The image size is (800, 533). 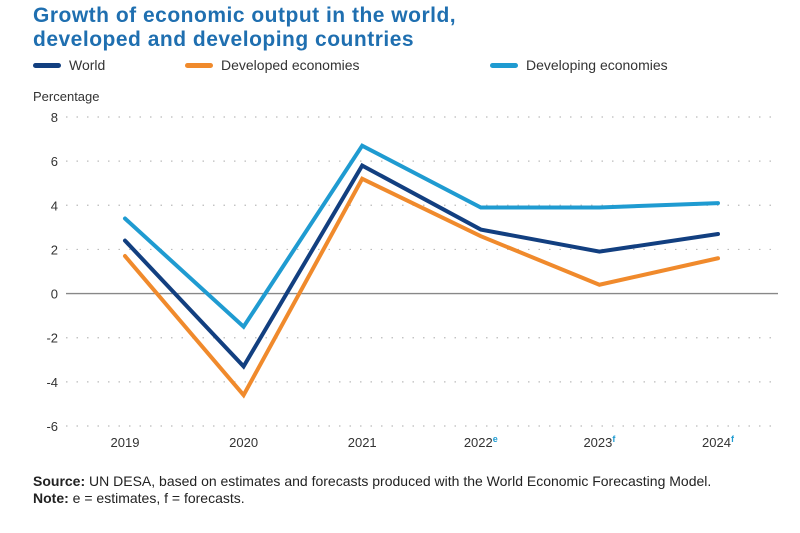 I want to click on x-tick-label: 2019, so click(x=125, y=442).